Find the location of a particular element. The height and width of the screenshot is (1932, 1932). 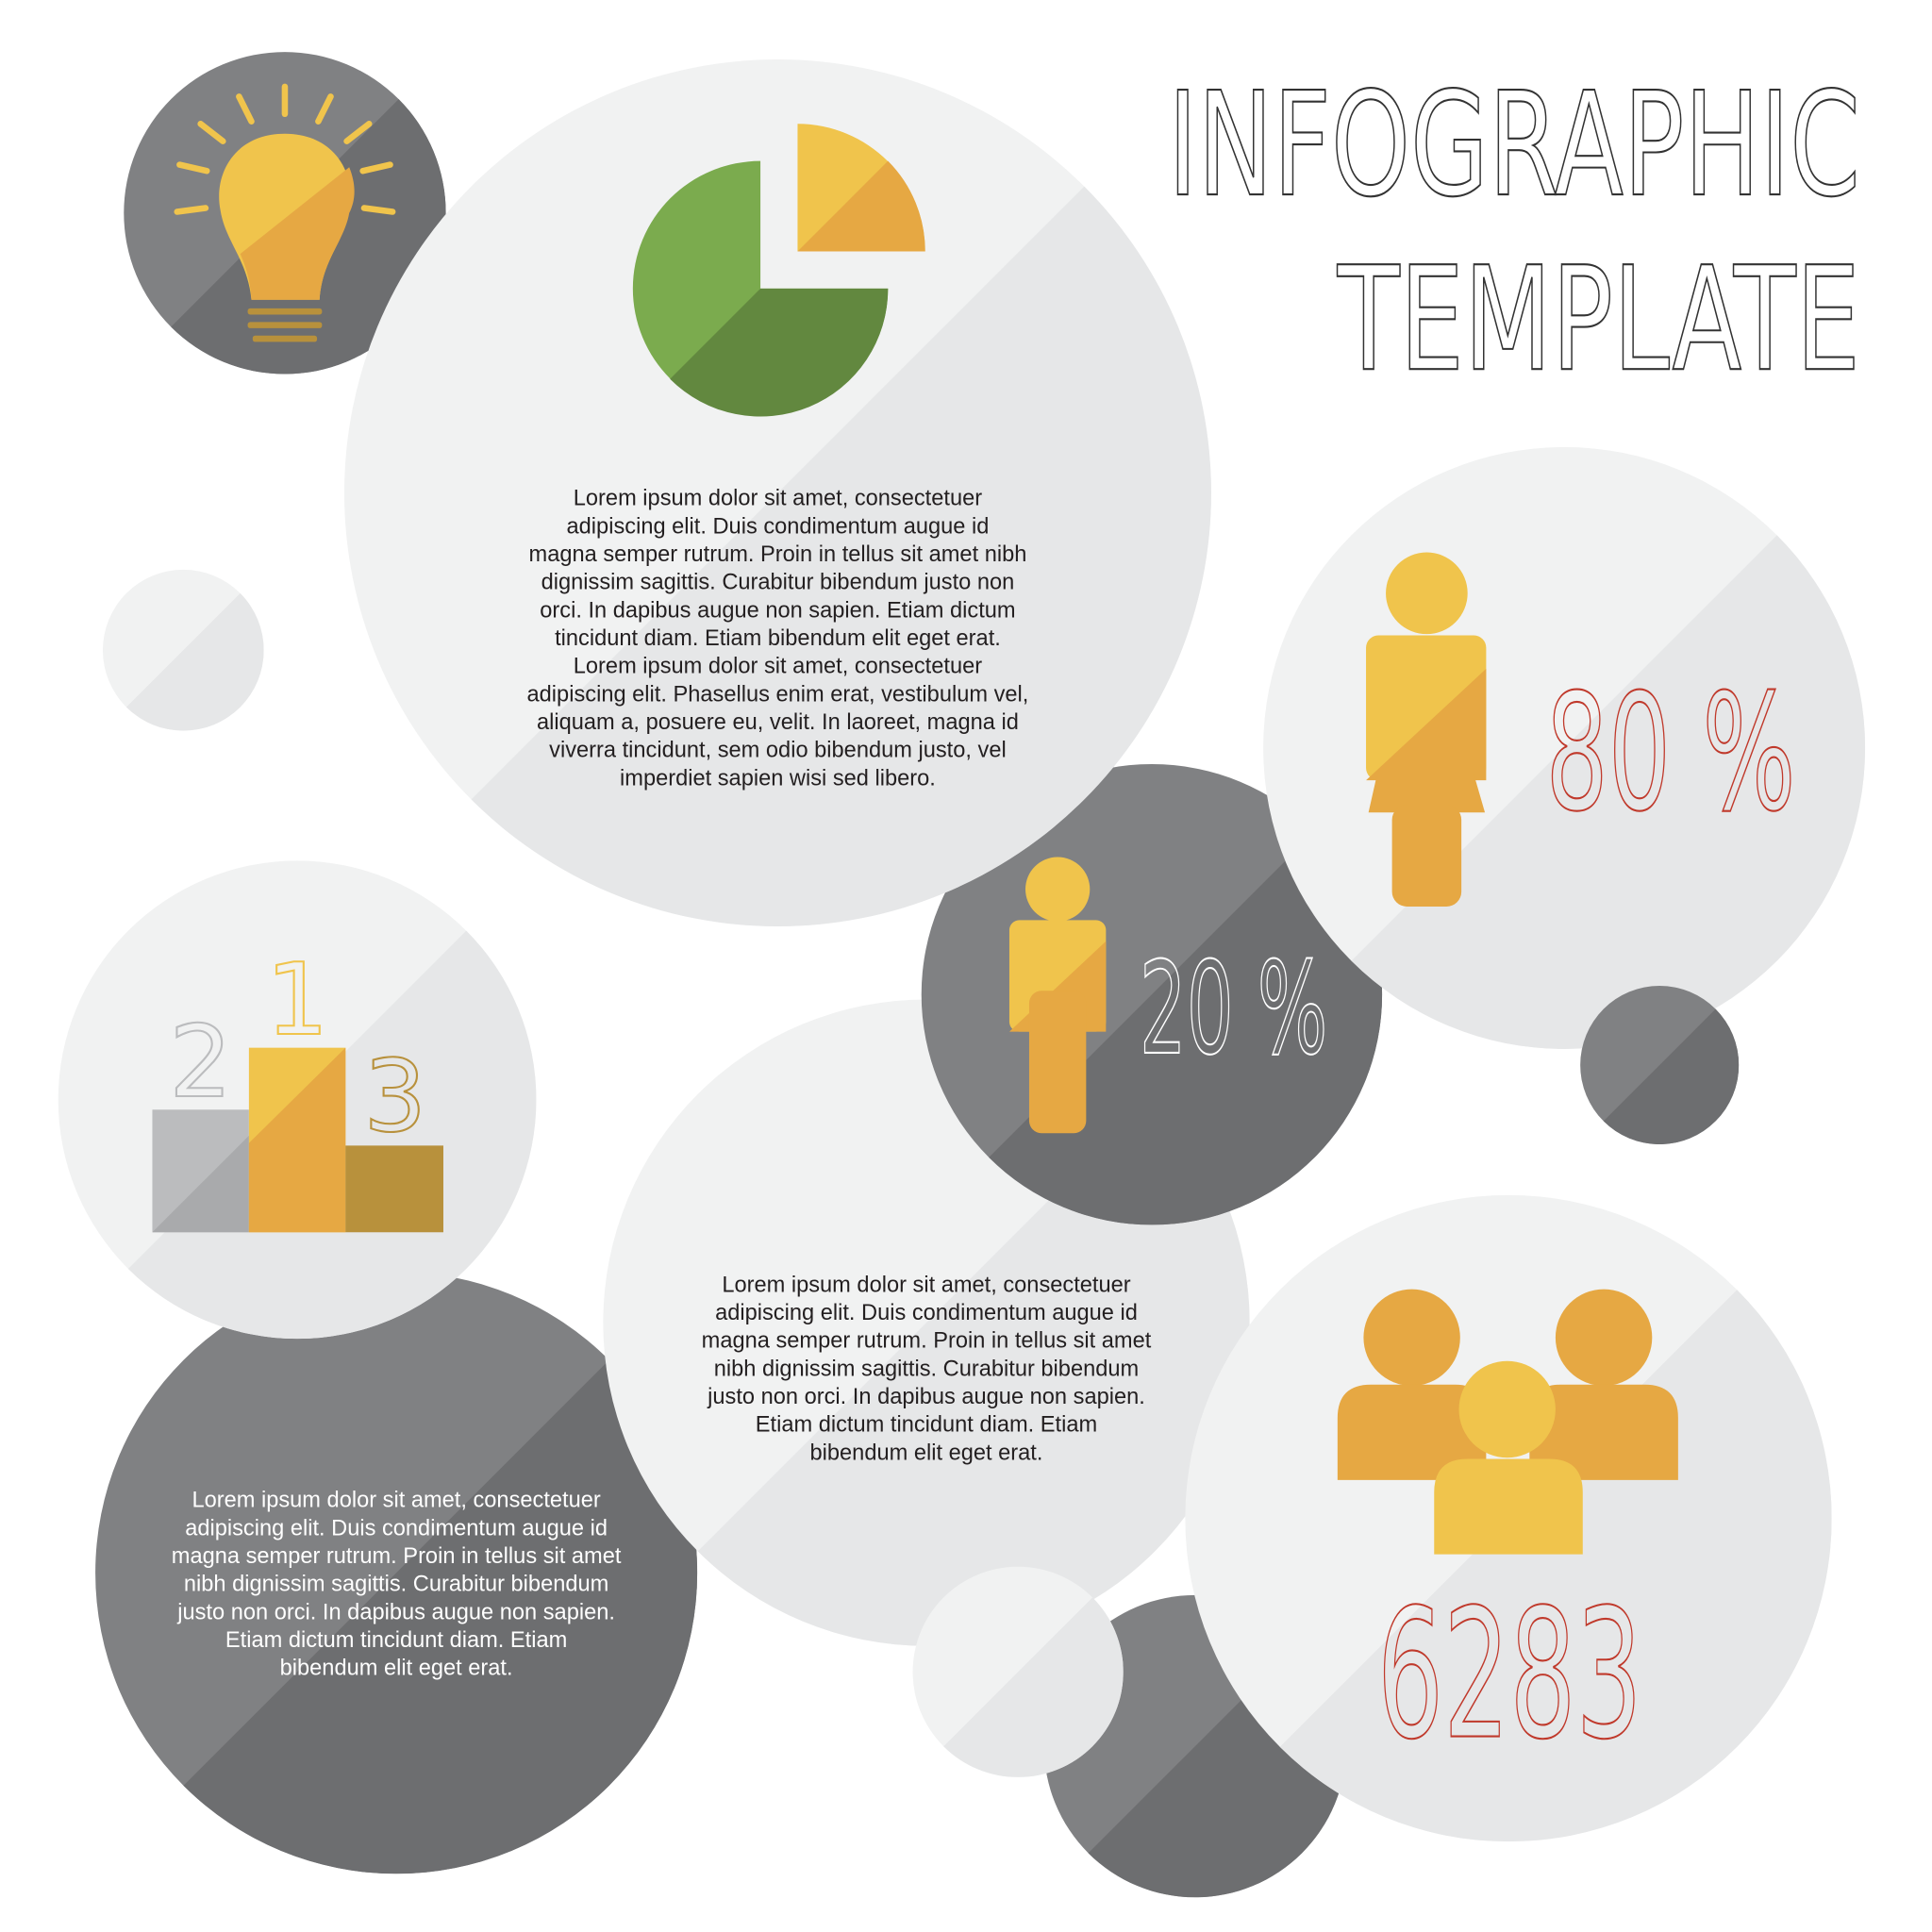

podium-third-label: 3 is located at coordinates (394, 1098).